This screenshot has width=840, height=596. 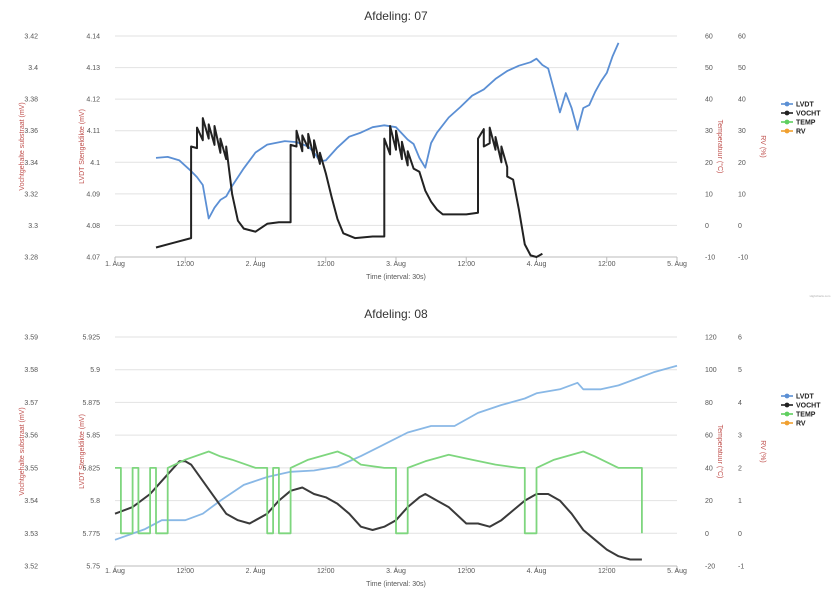 I want to click on axis-rv: -1 0 1 2 3 4 5 6 RV (%), so click(x=752, y=453).